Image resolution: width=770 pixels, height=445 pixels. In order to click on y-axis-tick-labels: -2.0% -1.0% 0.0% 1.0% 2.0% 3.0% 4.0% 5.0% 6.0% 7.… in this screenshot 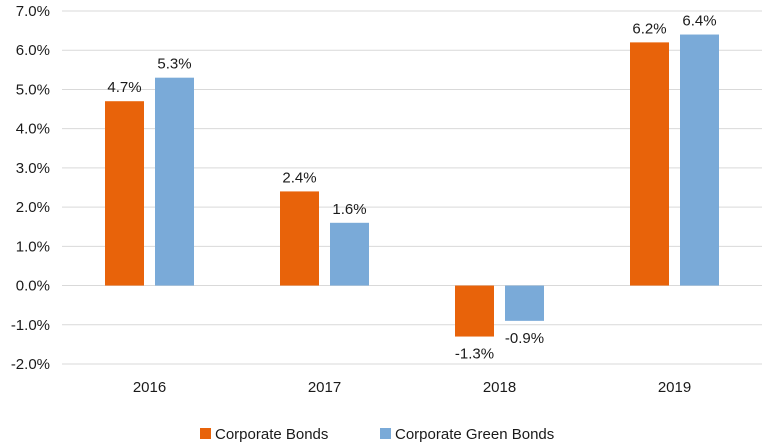, I will do `click(30, 188)`.